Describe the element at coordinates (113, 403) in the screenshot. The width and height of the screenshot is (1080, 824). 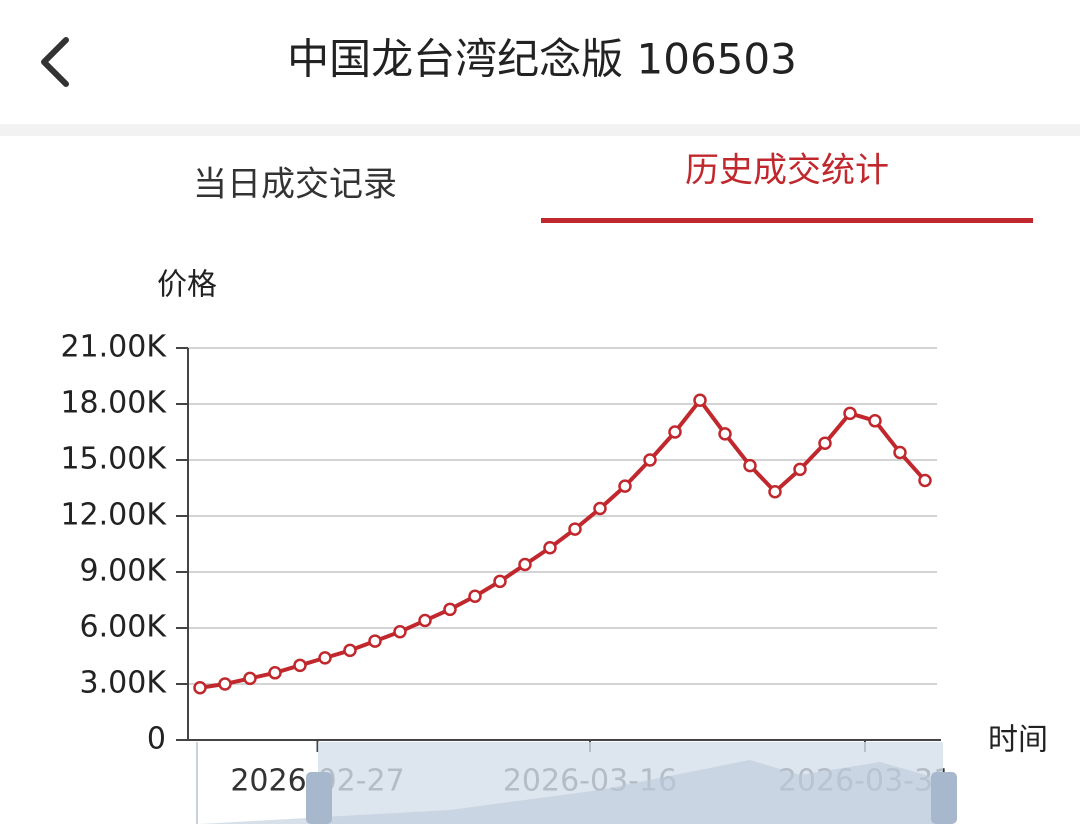
I see `y-tick-label: 18.00K` at that location.